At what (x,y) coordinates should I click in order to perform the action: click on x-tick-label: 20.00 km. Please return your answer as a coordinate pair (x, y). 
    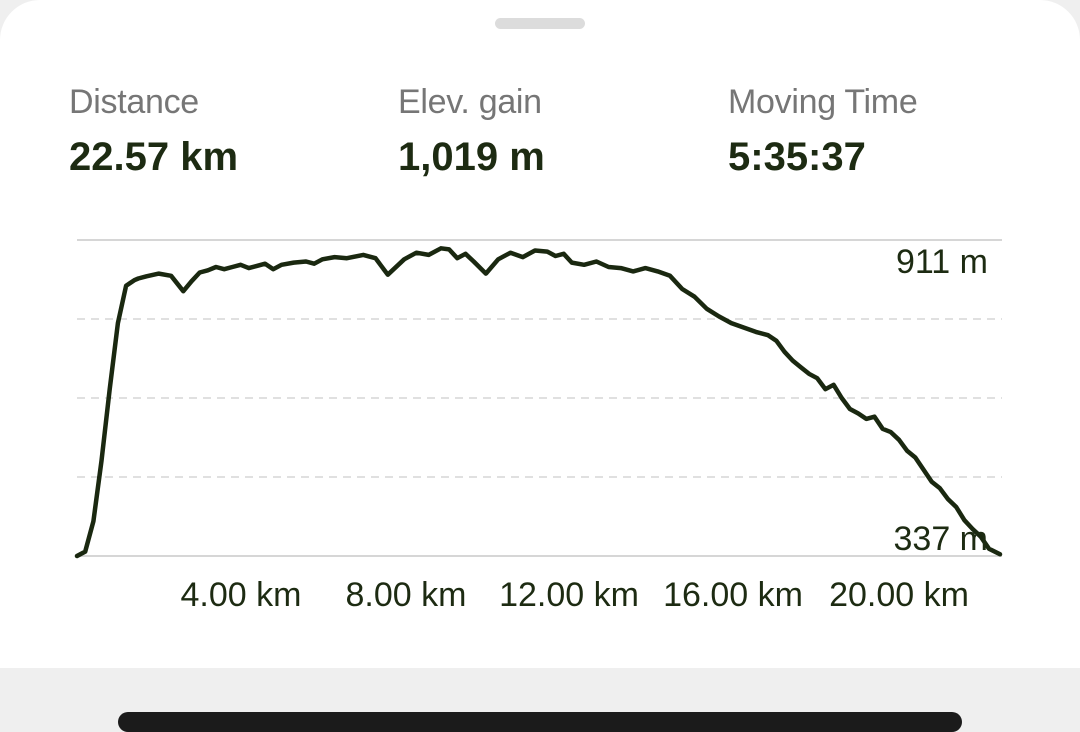
    Looking at the image, I should click on (899, 595).